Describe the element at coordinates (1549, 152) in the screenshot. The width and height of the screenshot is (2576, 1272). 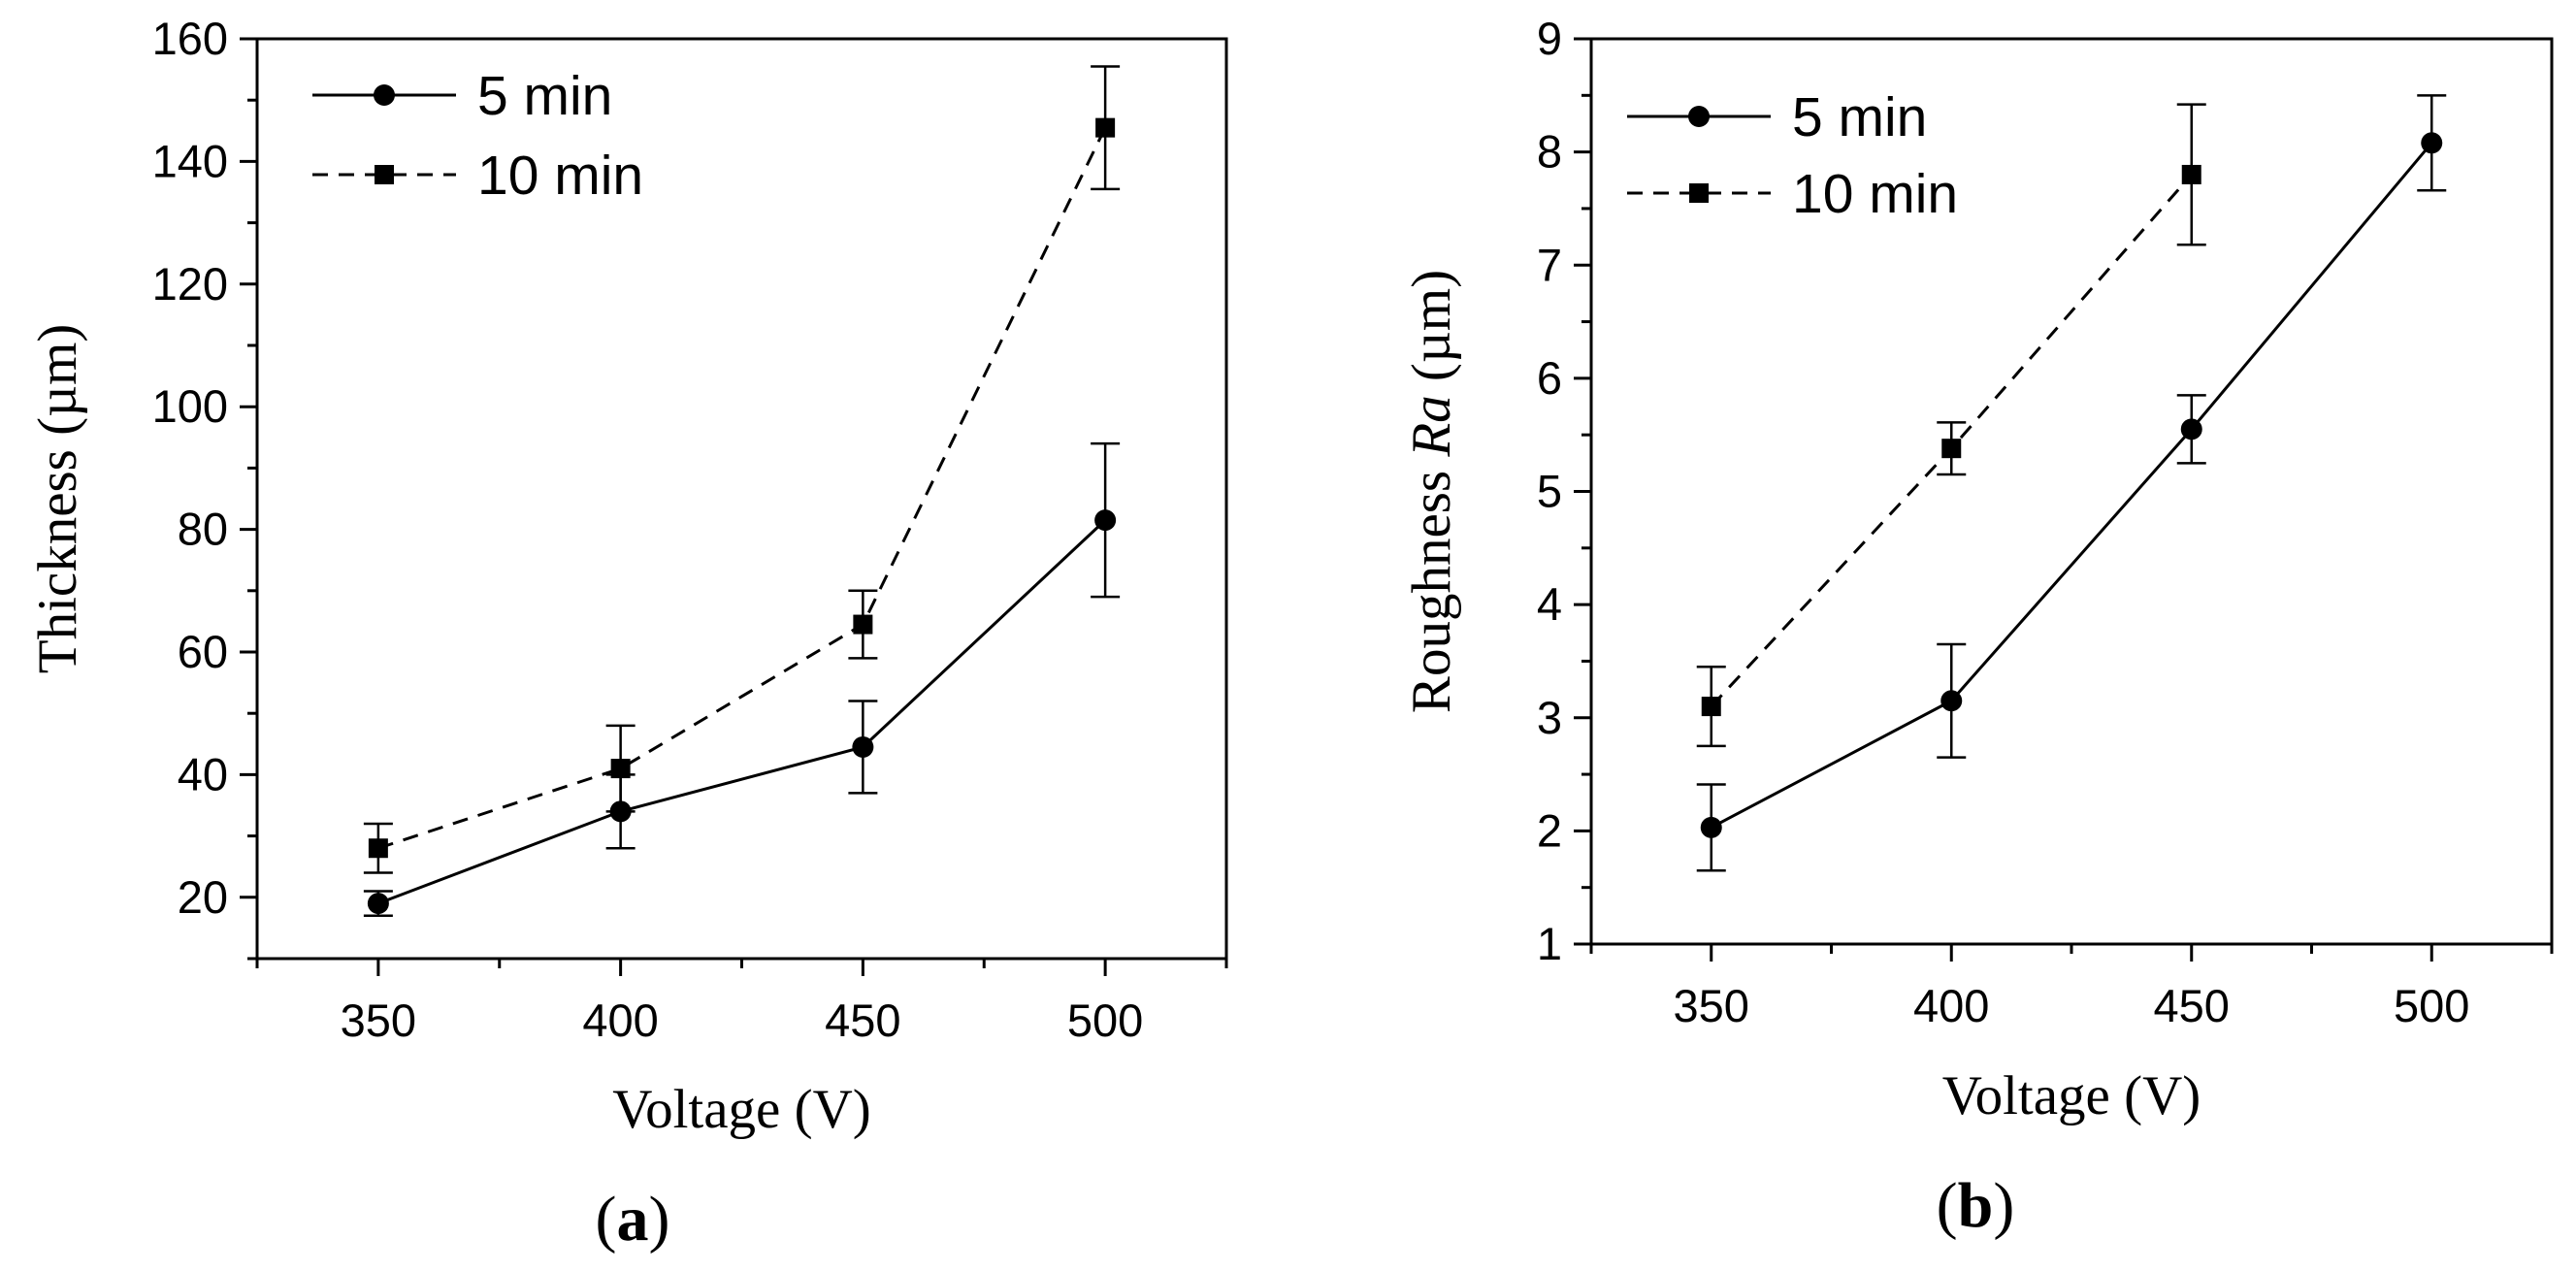
I see `y-tick-label: 8` at that location.